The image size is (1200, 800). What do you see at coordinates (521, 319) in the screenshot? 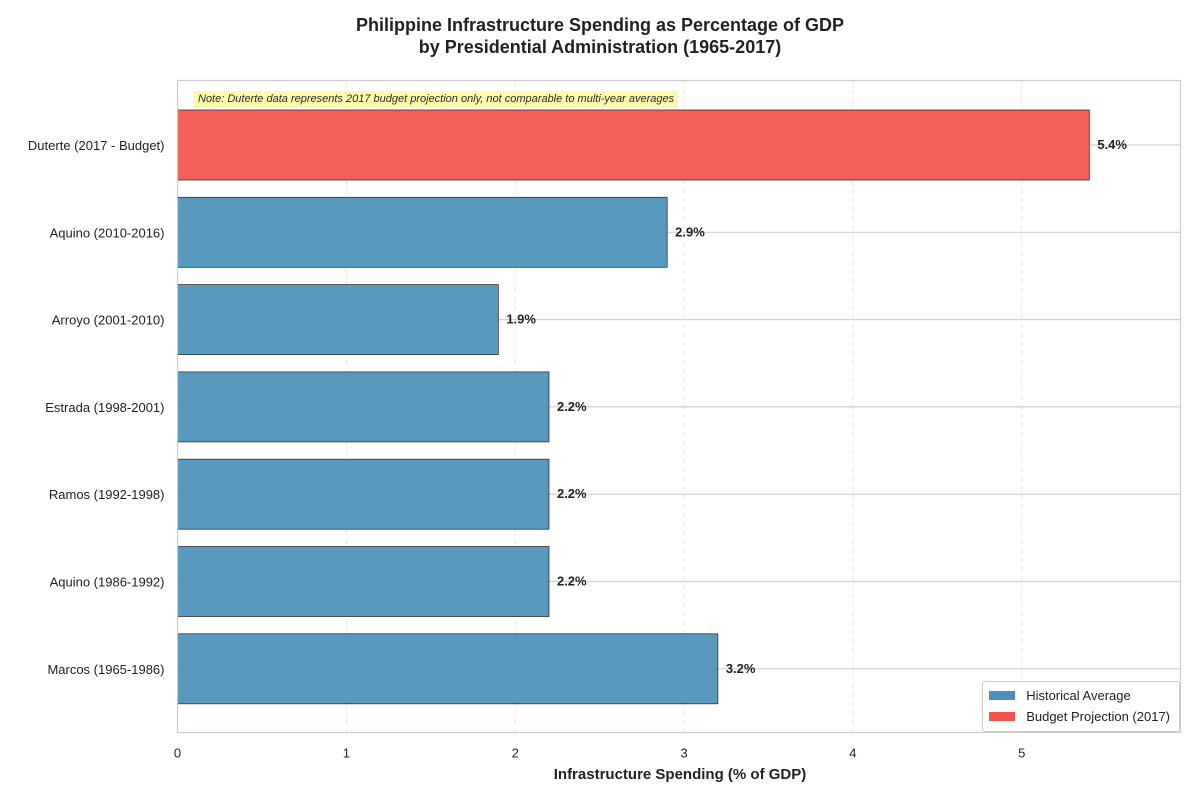
I see `value-label: 1.9%` at bounding box center [521, 319].